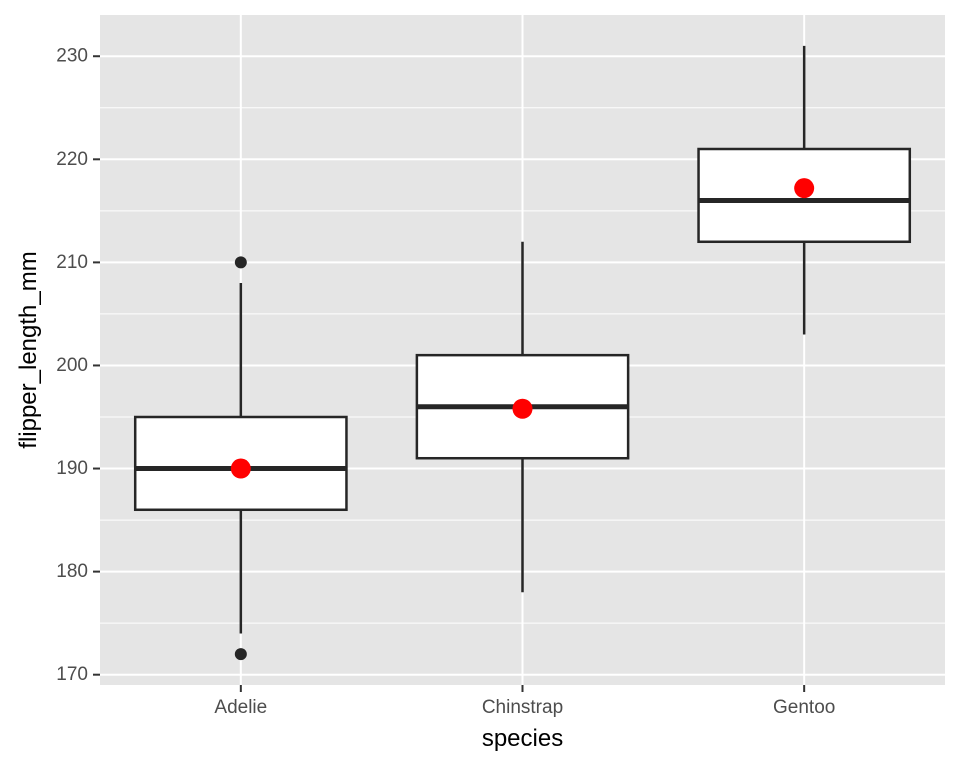 The height and width of the screenshot is (773, 960). I want to click on y-axis: 170 180 190 200 210 220 230, so click(78, 365).